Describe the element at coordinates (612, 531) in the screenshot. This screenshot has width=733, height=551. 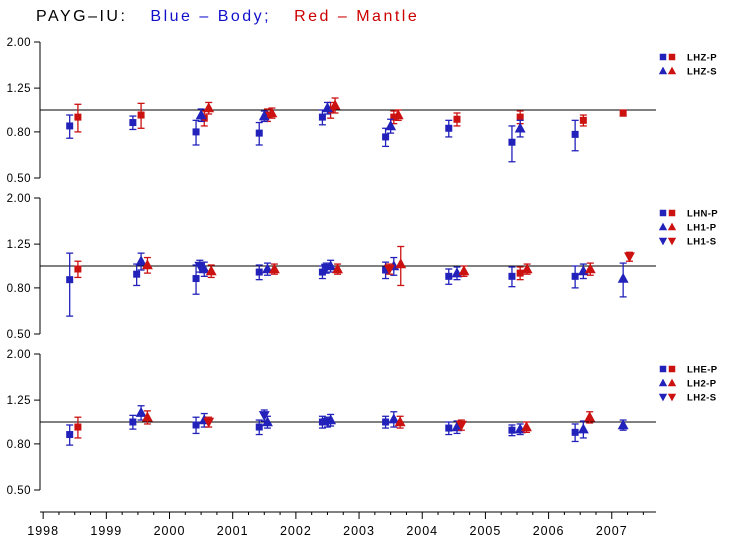
I see `x-tick-label: 2007` at that location.